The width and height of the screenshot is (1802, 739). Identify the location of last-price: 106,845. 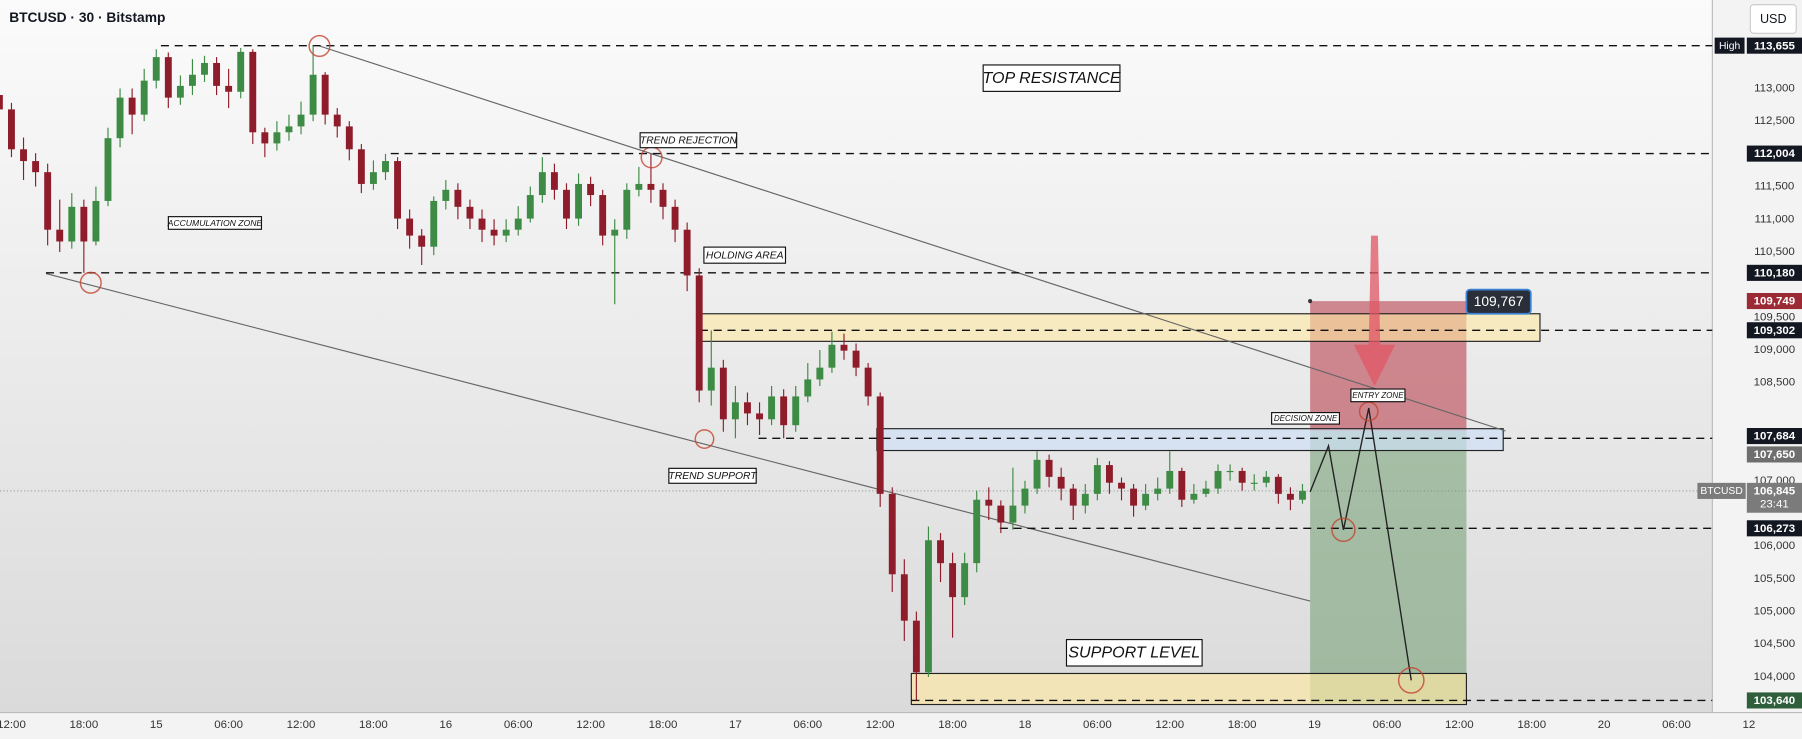
(1775, 492).